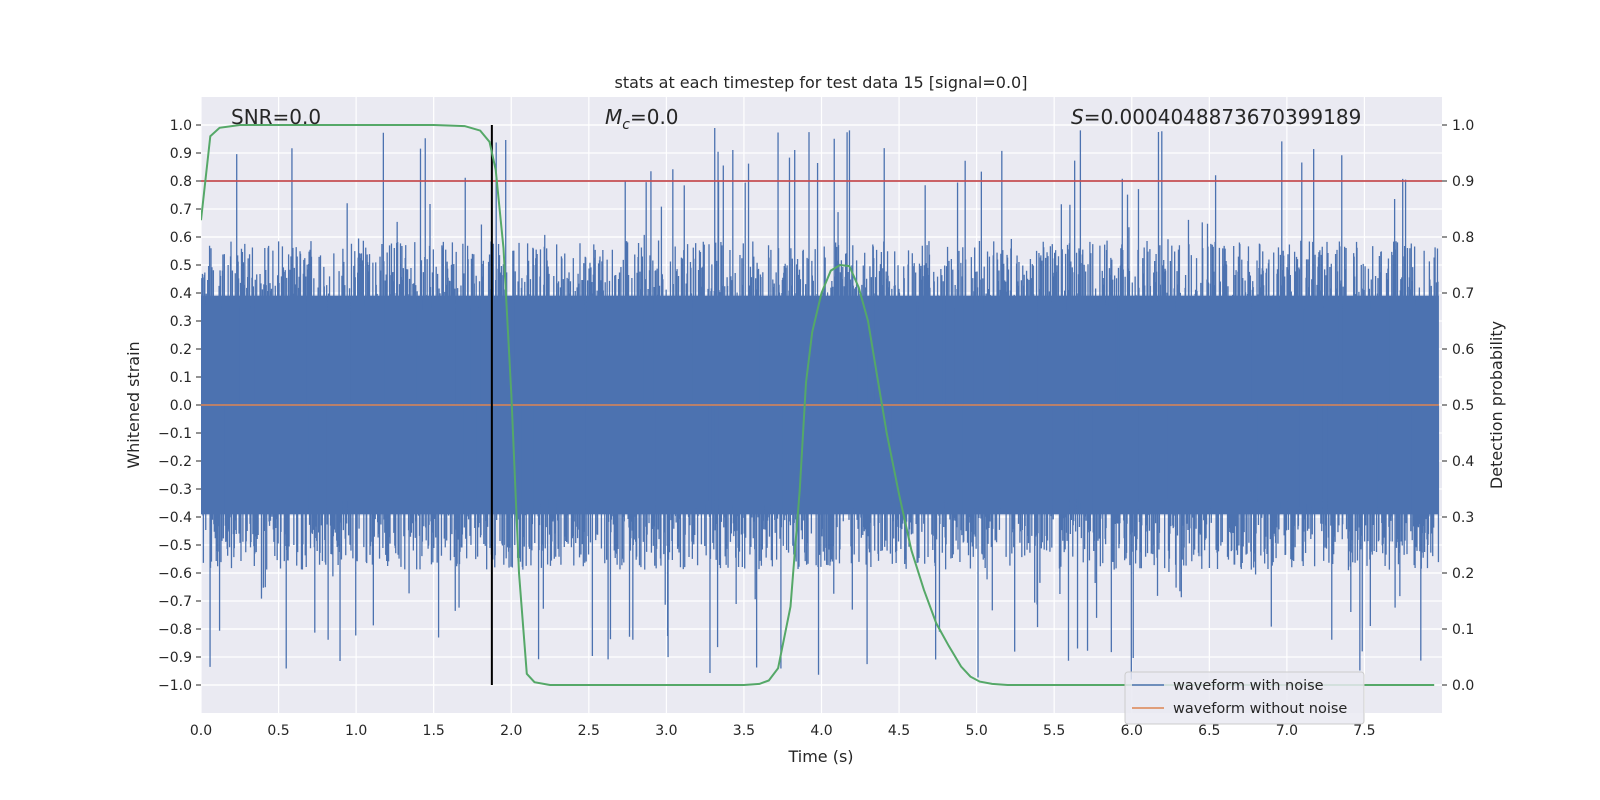 This screenshot has height=800, width=1600. I want to click on legend-label-waveform-with-noise: waveform with noise, so click(1248, 686).